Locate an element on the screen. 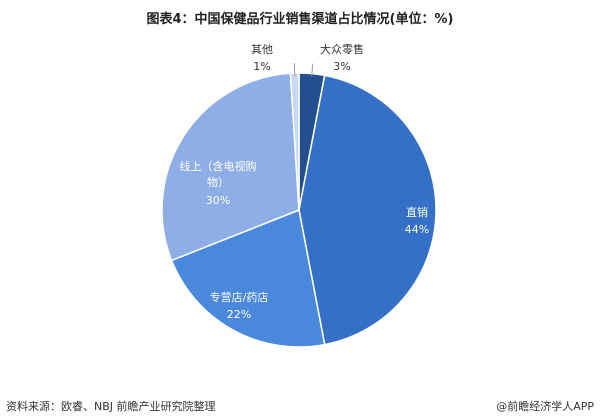 This screenshot has height=419, width=600. slice-label: 其他 is located at coordinates (262, 49).